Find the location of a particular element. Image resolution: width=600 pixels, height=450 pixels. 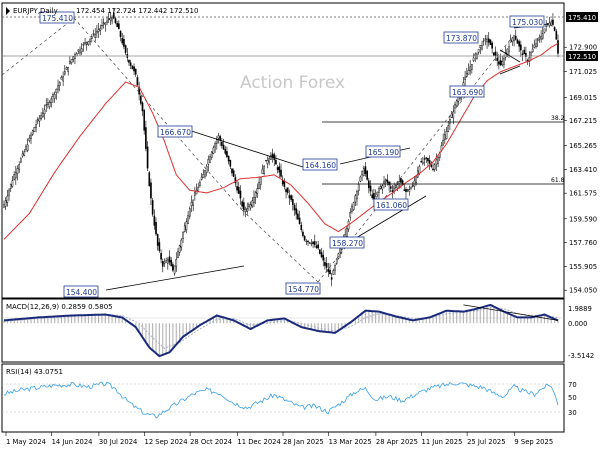

svg-text: 175.410 is located at coordinates (57, 18).